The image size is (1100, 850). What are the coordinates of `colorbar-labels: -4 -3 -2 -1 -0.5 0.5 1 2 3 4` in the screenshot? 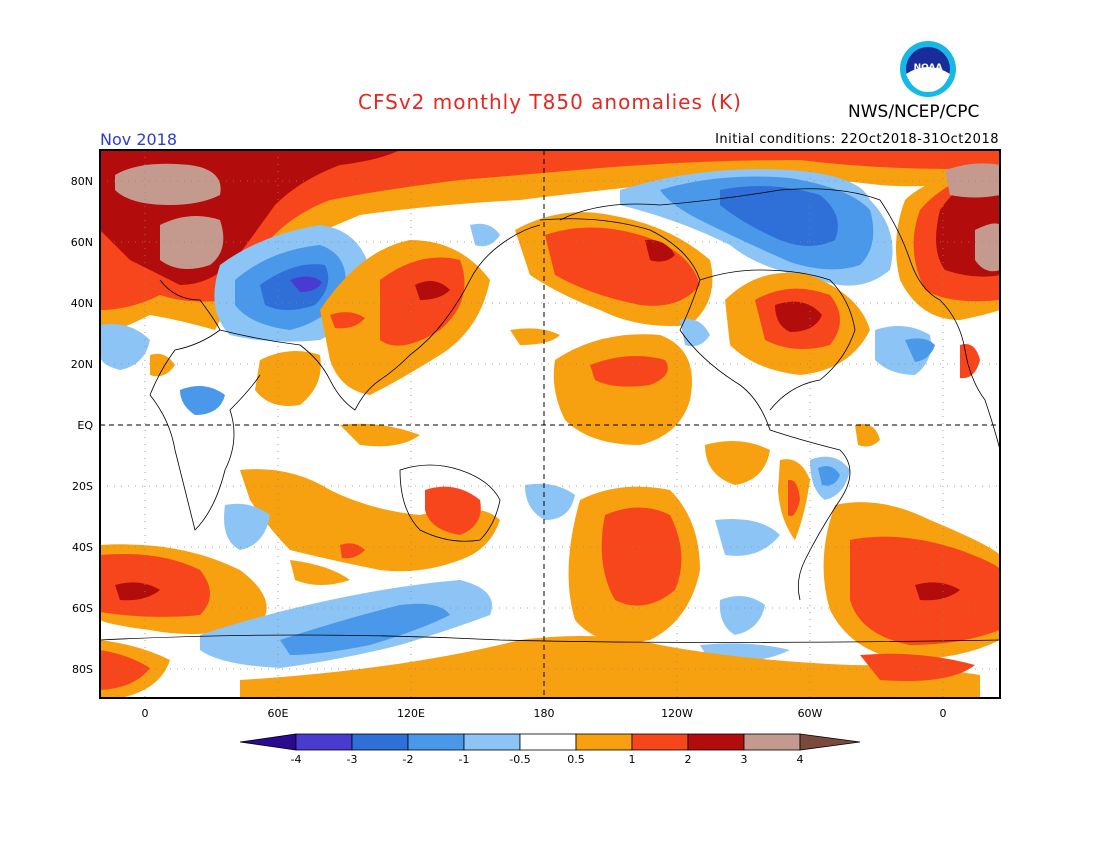 It's located at (547, 759).